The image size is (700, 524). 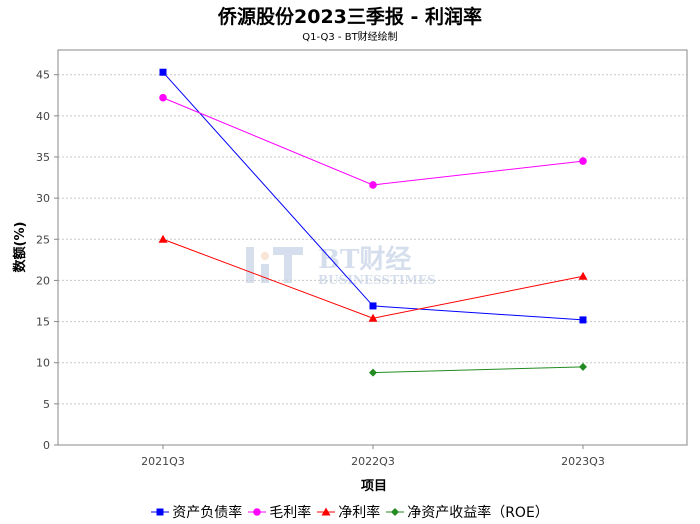 What do you see at coordinates (43, 363) in the screenshot?
I see `y-tick-label: 10` at bounding box center [43, 363].